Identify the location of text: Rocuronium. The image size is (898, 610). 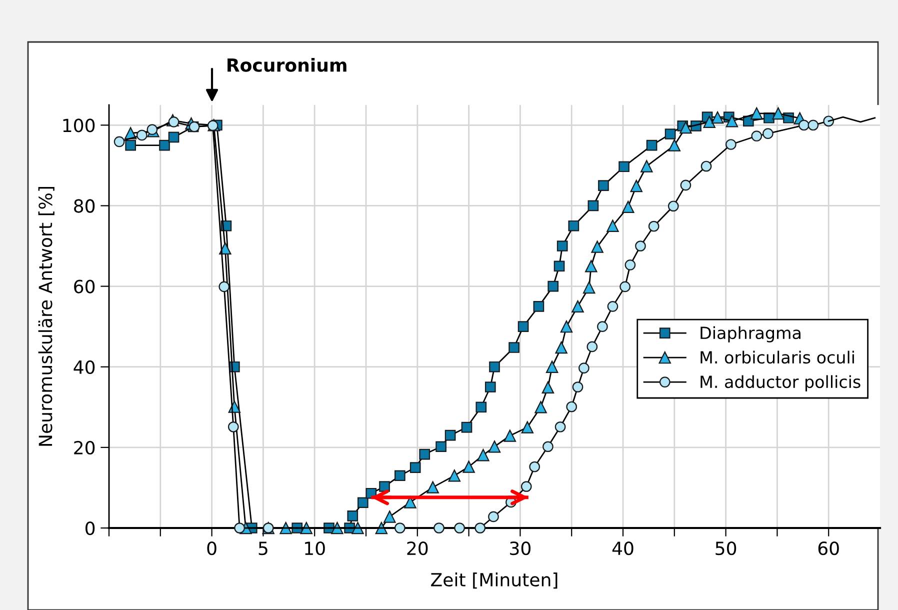
(287, 65).